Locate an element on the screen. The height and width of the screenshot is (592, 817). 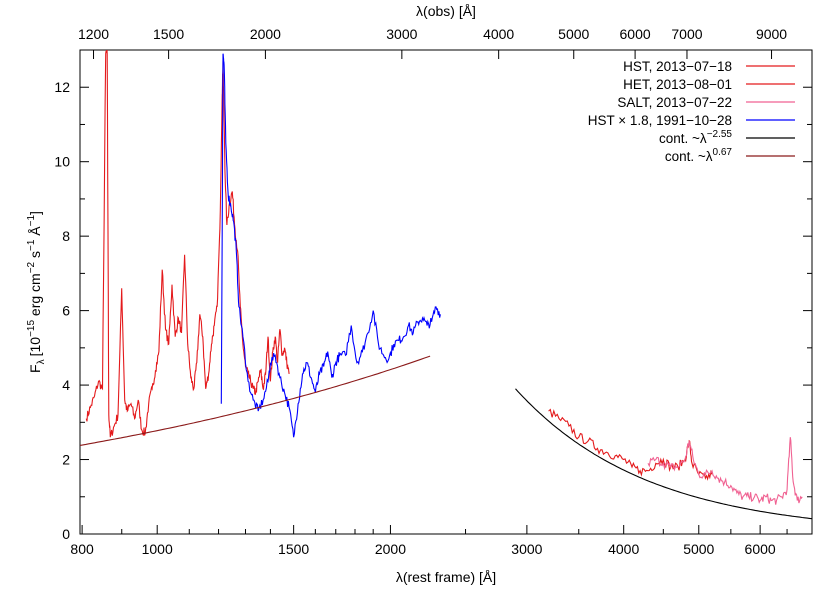
x-tick-label: 1500 is located at coordinates (293, 549).